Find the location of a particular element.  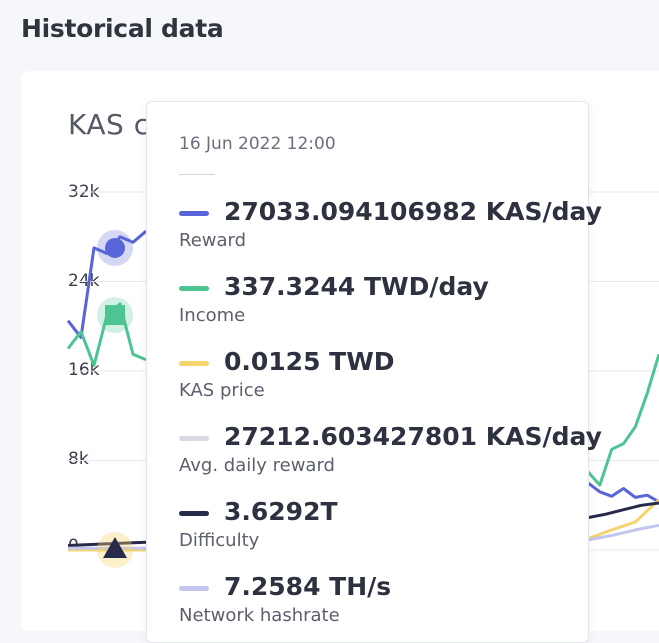

income-swatch is located at coordinates (194, 288).